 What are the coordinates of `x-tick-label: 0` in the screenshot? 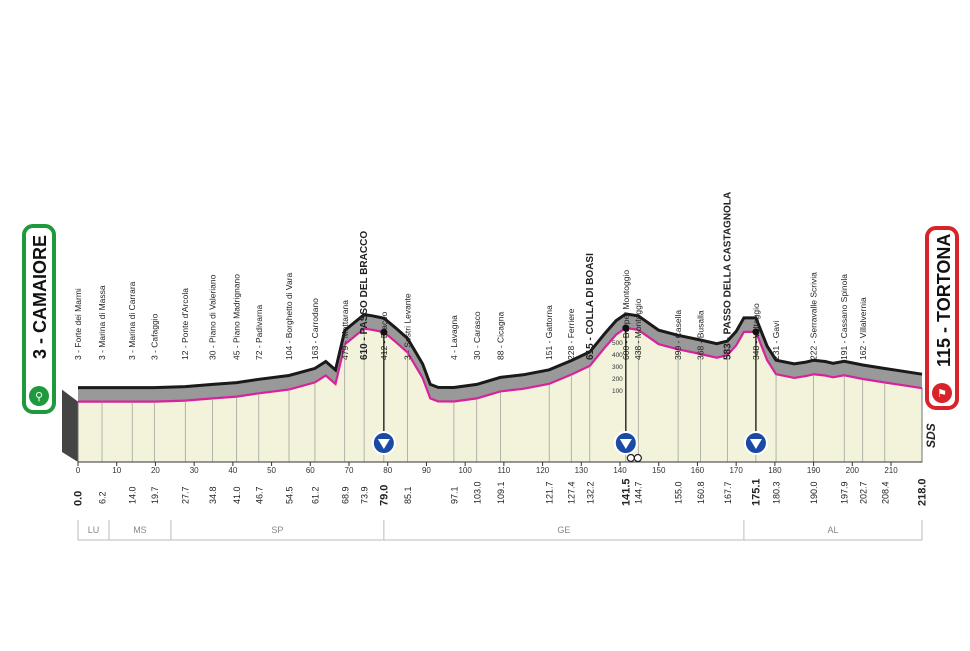 It's located at (78, 470).